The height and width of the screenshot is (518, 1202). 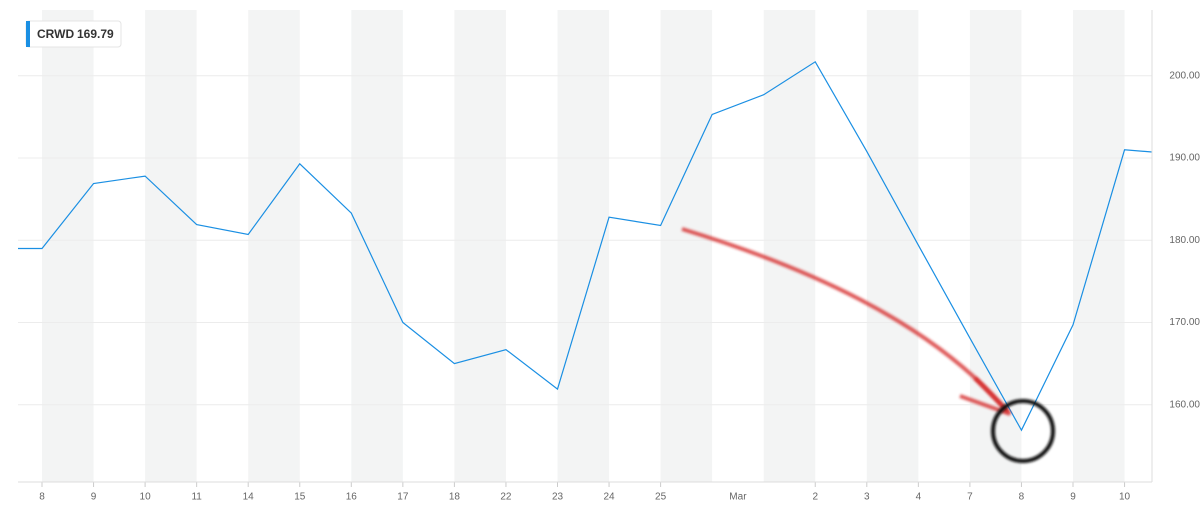 What do you see at coordinates (1184, 240) in the screenshot?
I see `y-tick-label: 180.00` at bounding box center [1184, 240].